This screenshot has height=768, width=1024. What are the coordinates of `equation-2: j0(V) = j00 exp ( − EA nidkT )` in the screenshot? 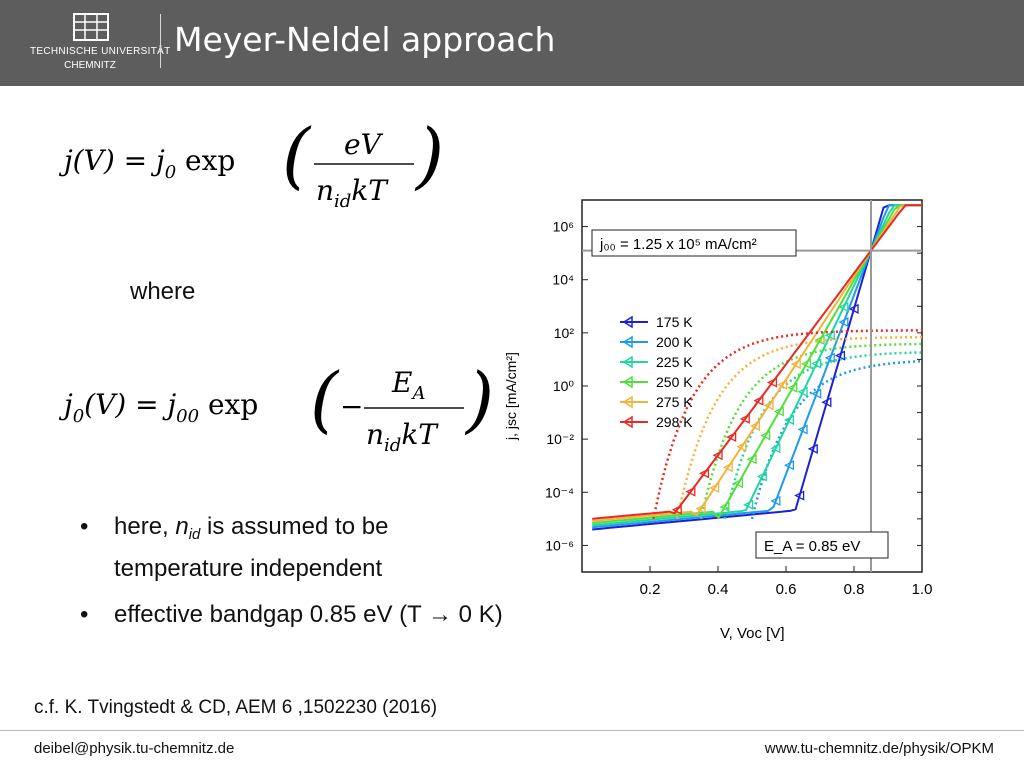 It's located at (281, 408).